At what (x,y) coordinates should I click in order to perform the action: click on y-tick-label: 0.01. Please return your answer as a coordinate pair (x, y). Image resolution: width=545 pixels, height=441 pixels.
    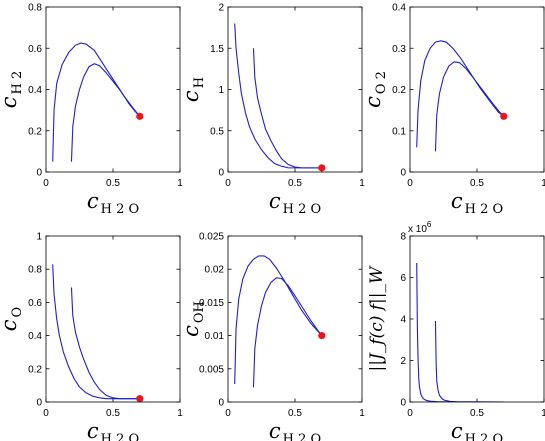
    Looking at the image, I should click on (215, 336).